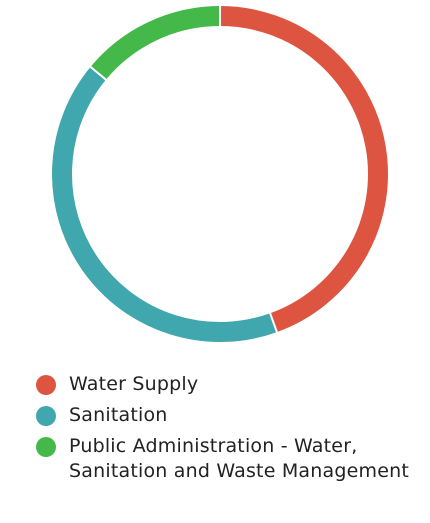  Describe the element at coordinates (46, 416) in the screenshot. I see `legend-swatch-sanitation` at that location.